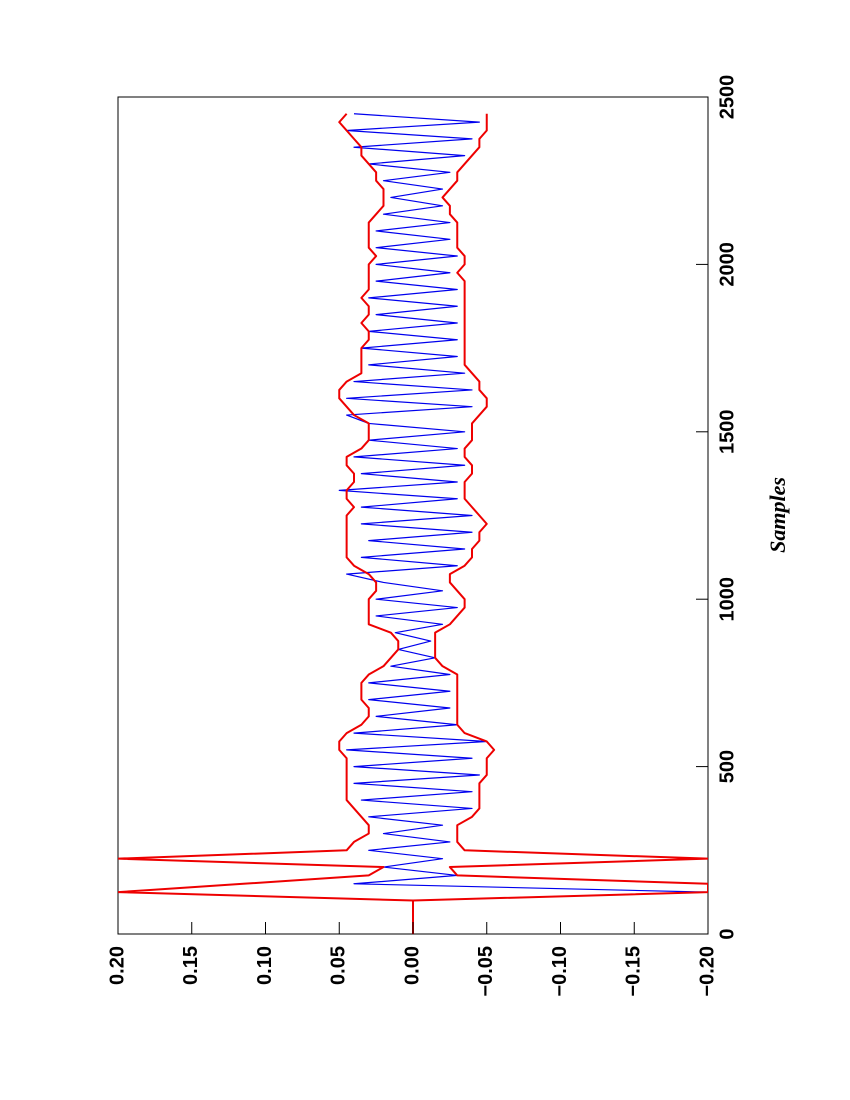 The height and width of the screenshot is (1100, 850). What do you see at coordinates (634, 971) in the screenshot?
I see `y-tick-label: −0.15` at bounding box center [634, 971].